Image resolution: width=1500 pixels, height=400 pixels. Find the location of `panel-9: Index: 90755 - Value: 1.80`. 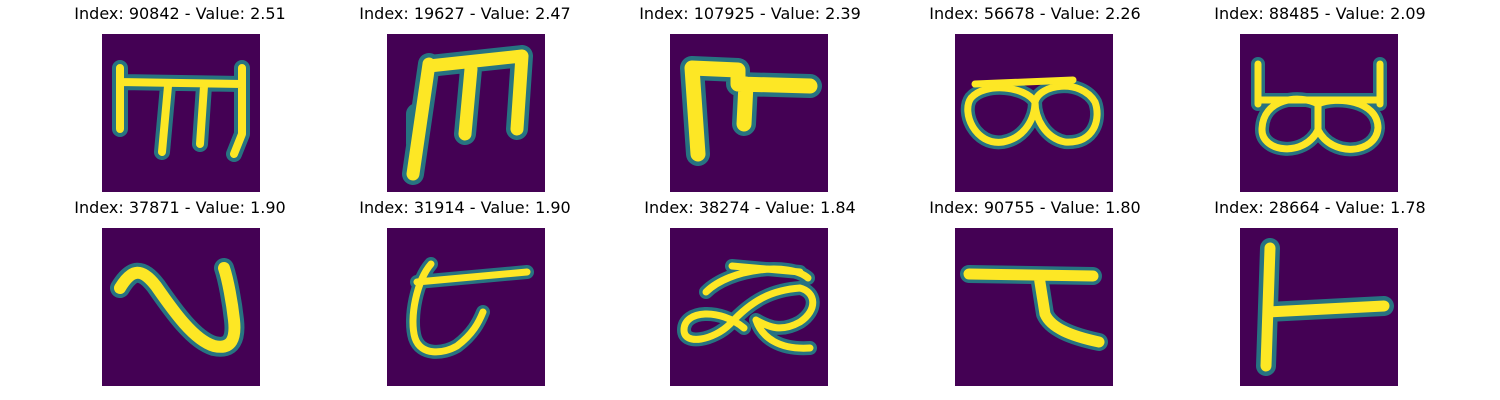

panel-9: Index: 90755 - Value: 1.80 is located at coordinates (1035, 294).